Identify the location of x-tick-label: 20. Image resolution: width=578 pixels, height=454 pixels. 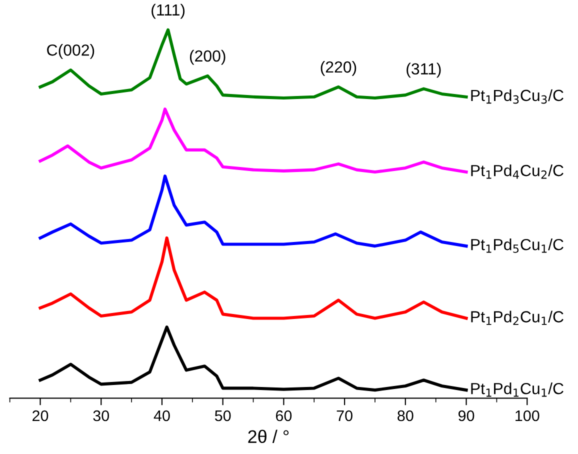
(40, 416).